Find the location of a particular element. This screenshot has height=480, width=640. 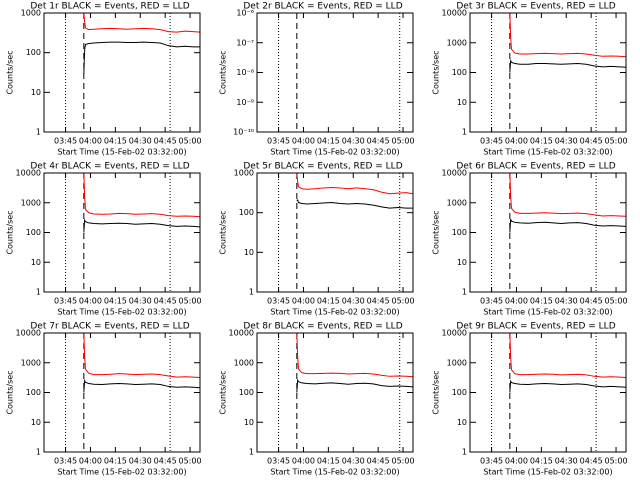

chart-title: Det 6r BLACK = Events, RED = LLD is located at coordinates (535, 167).